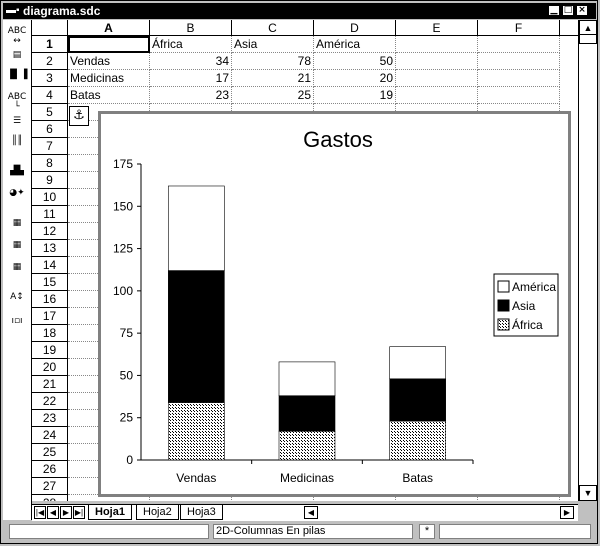 This screenshot has width=600, height=546. What do you see at coordinates (50, 435) in the screenshot?
I see `row-header: 24` at bounding box center [50, 435].